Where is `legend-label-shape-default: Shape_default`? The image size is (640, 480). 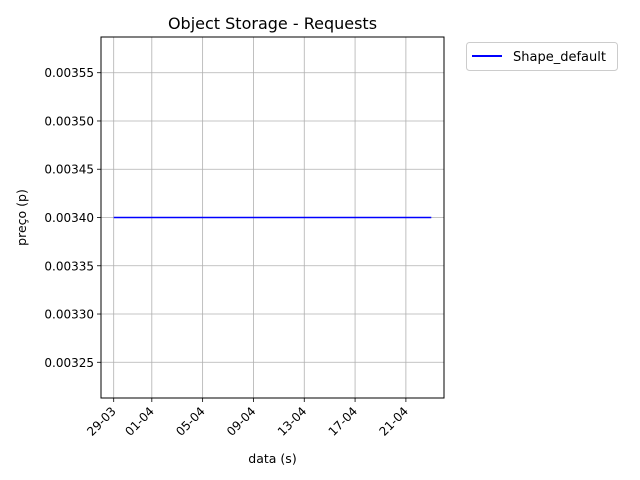
legend-label-shape-default: Shape_default is located at coordinates (559, 57).